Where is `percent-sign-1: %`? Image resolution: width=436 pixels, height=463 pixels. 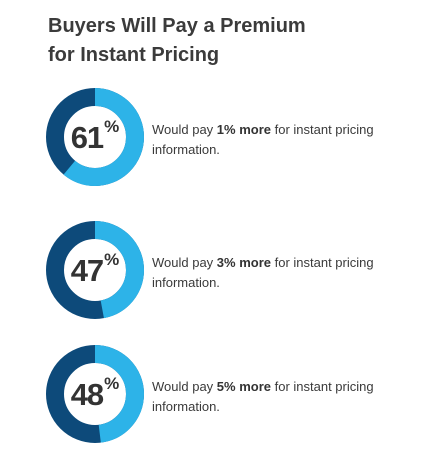
percent-sign-1: % is located at coordinates (112, 126).